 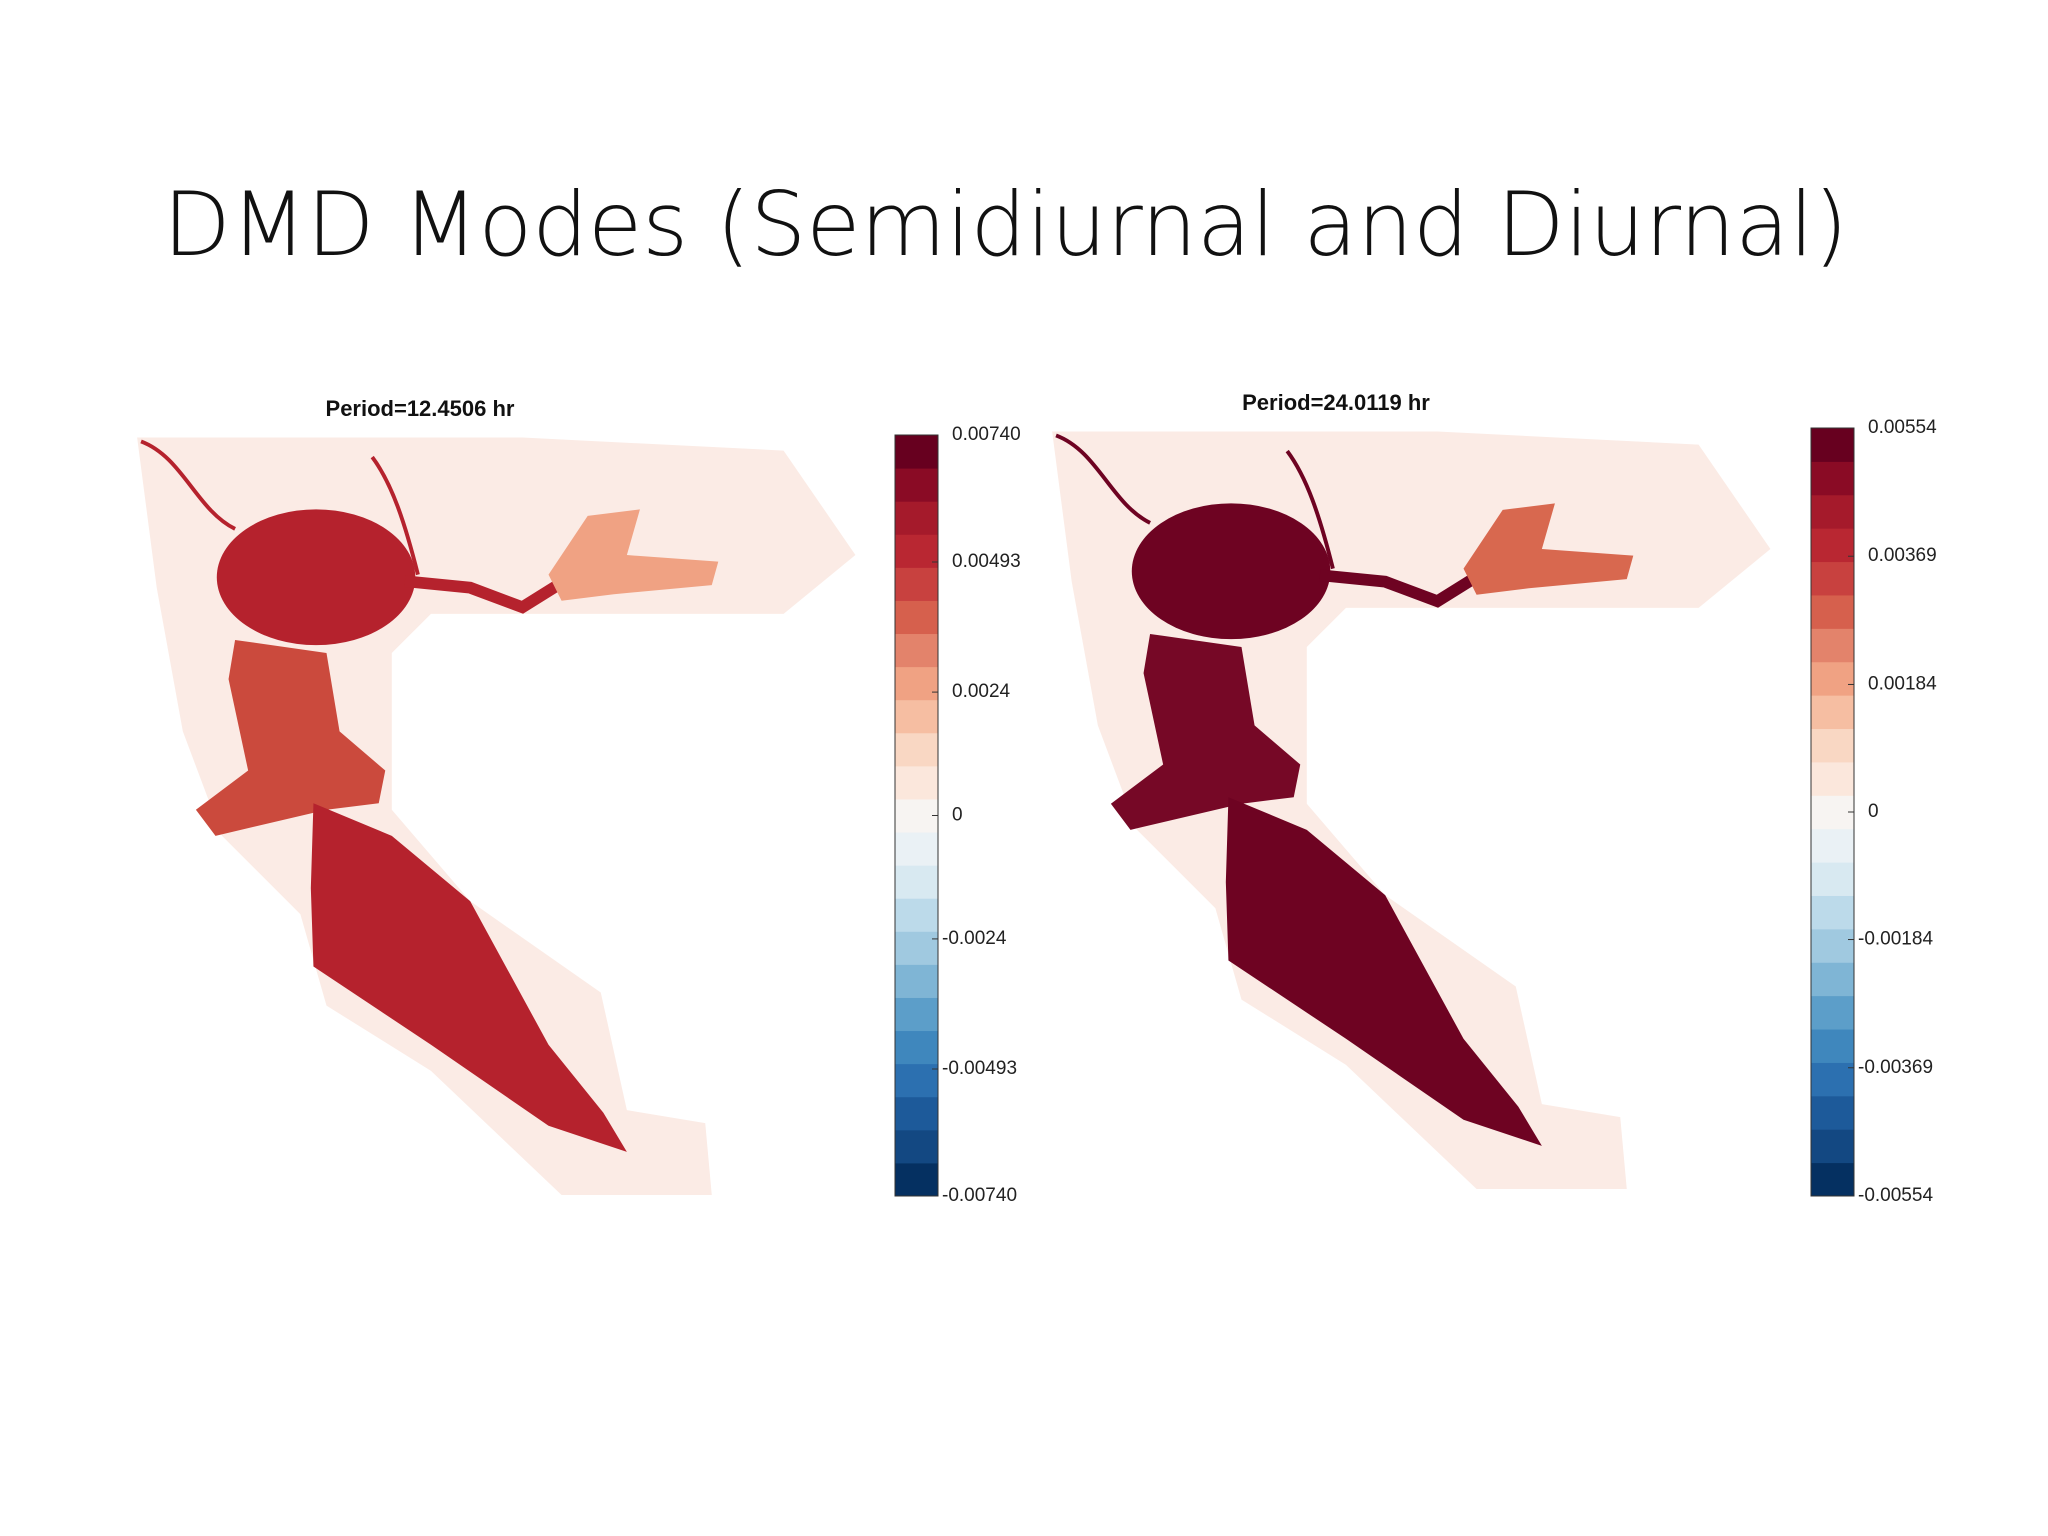 I want to click on plot-title: Period=24.0119 hr, so click(x=1336, y=402).